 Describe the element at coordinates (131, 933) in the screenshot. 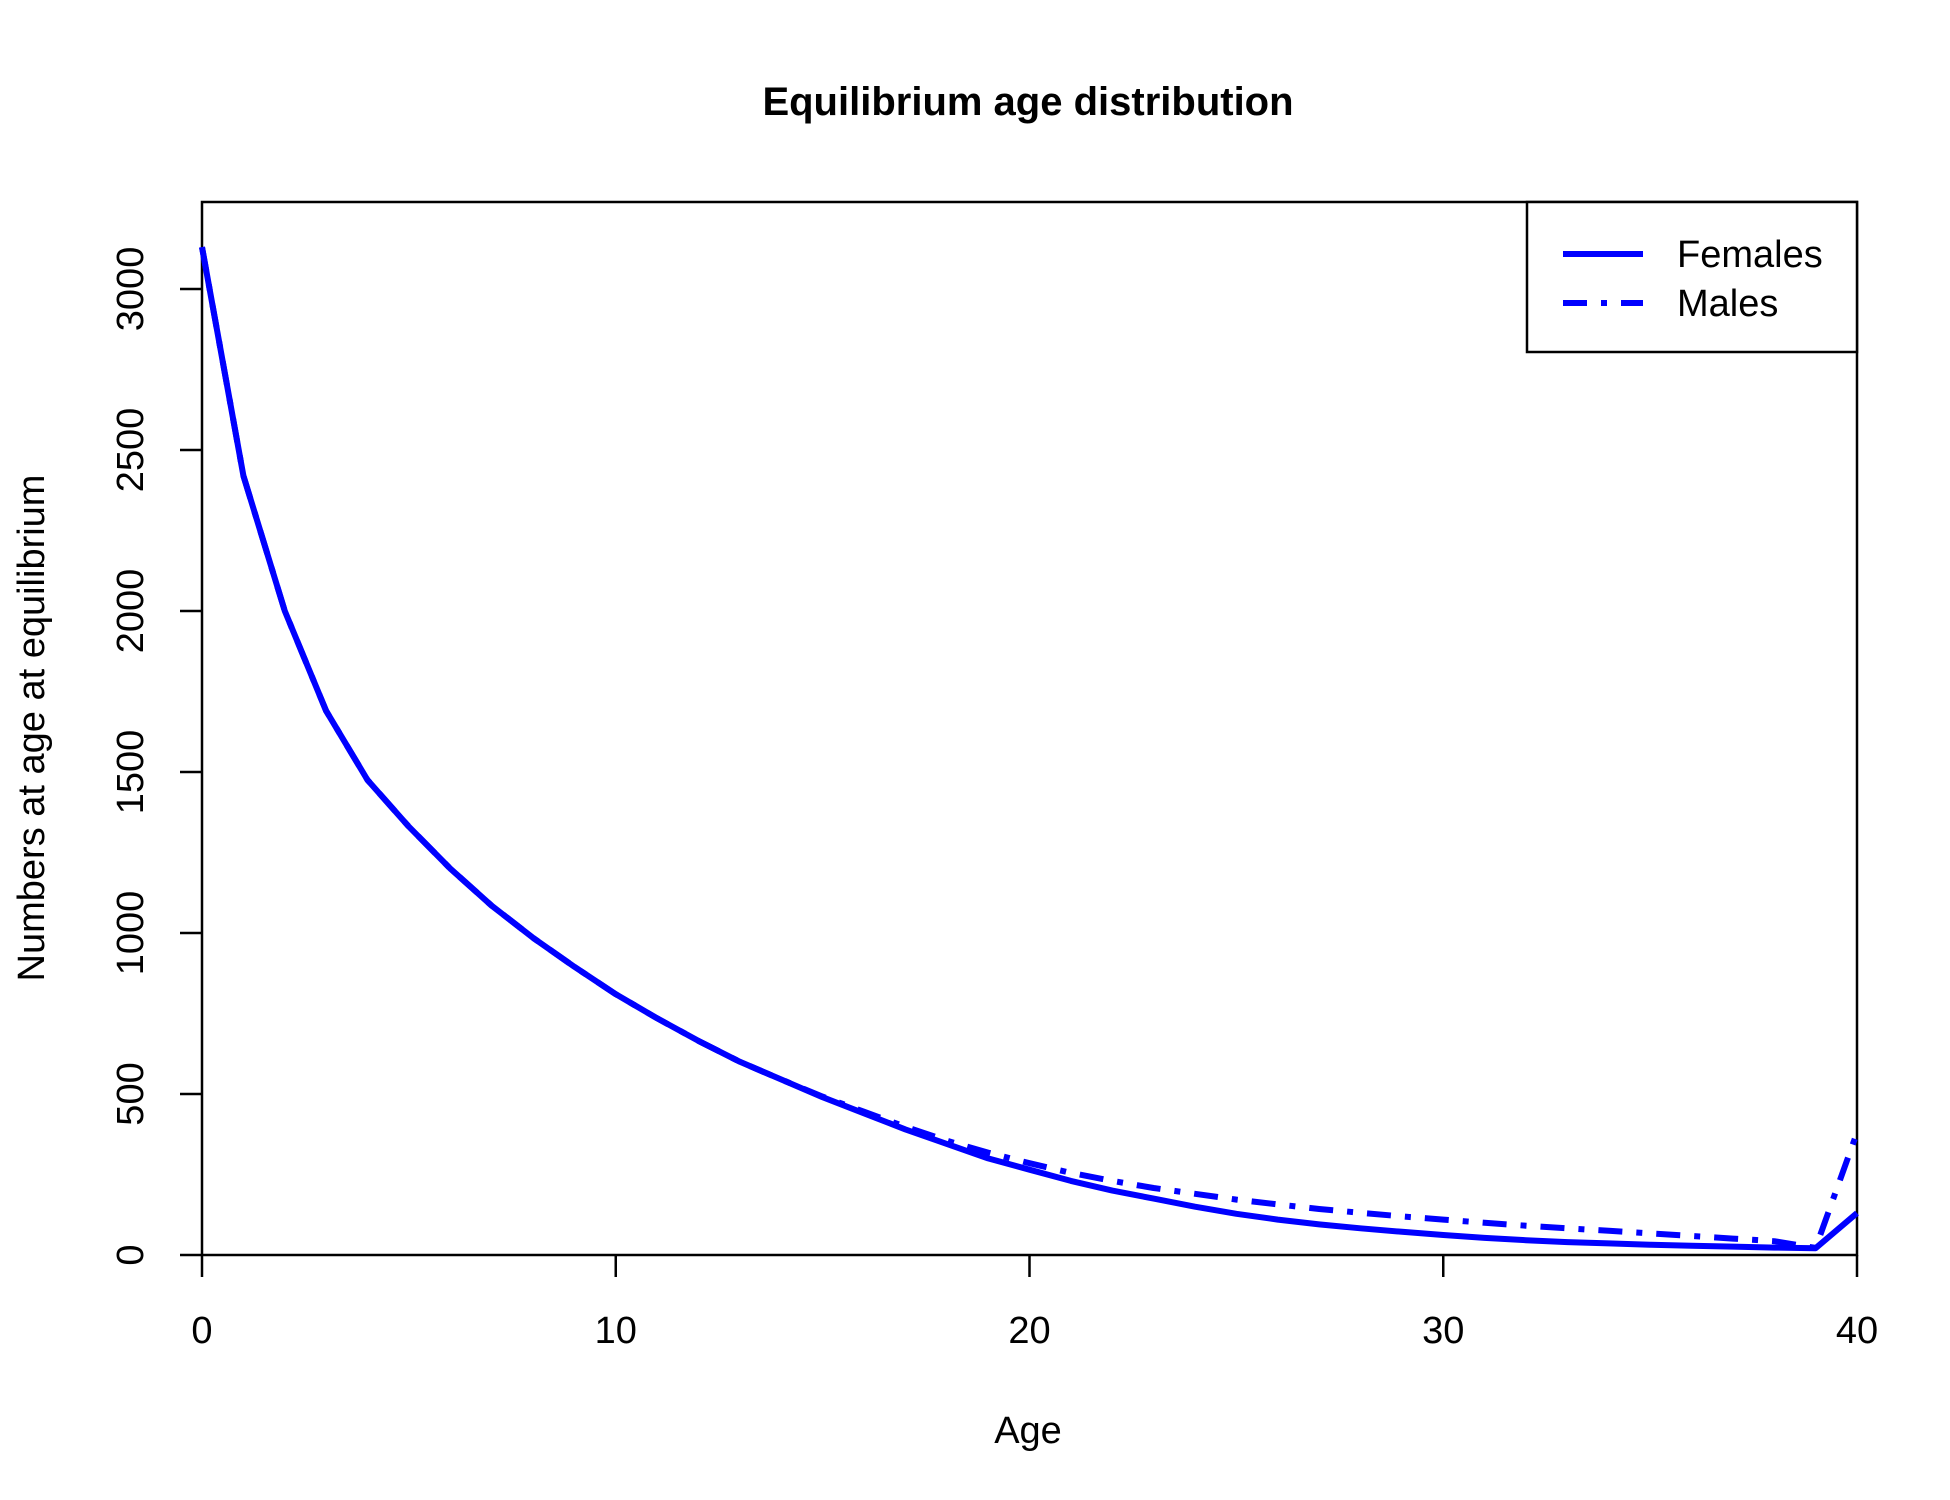

I see `y-tick-label: 1000` at that location.